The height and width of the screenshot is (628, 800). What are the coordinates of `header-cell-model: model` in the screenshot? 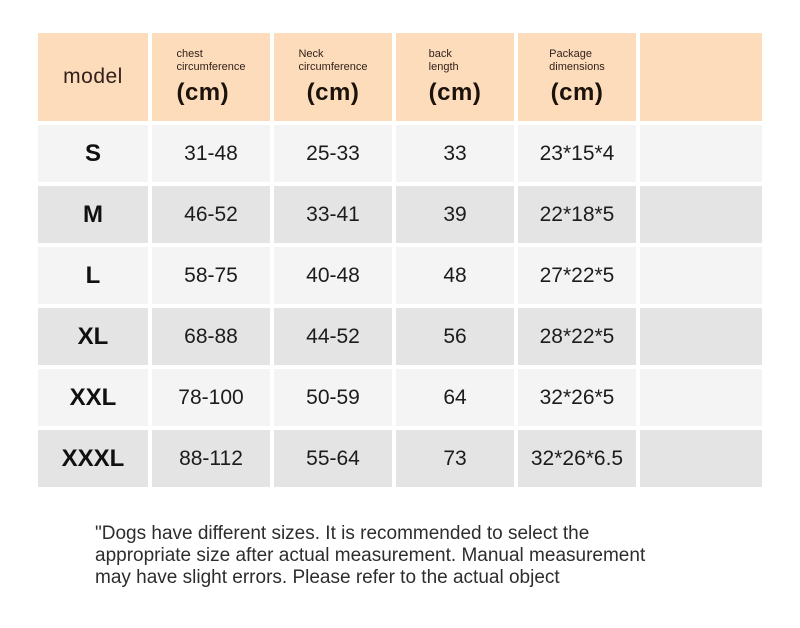 It's located at (93, 77).